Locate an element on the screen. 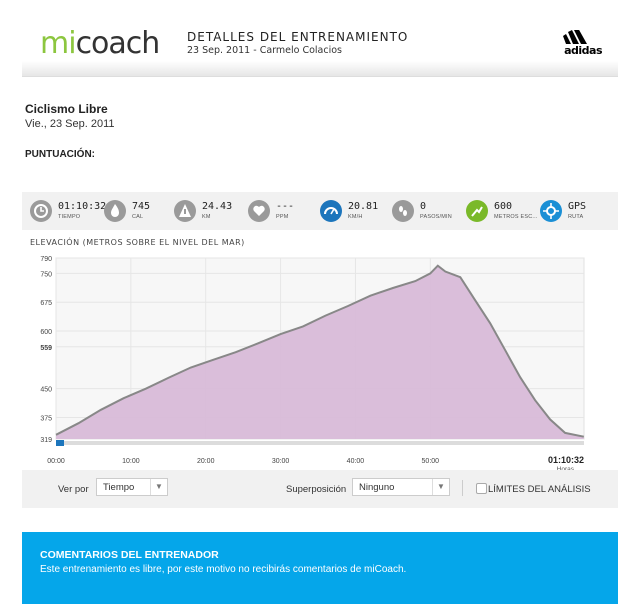 This screenshot has height=604, width=640. stat-label: RUTA is located at coordinates (576, 217).